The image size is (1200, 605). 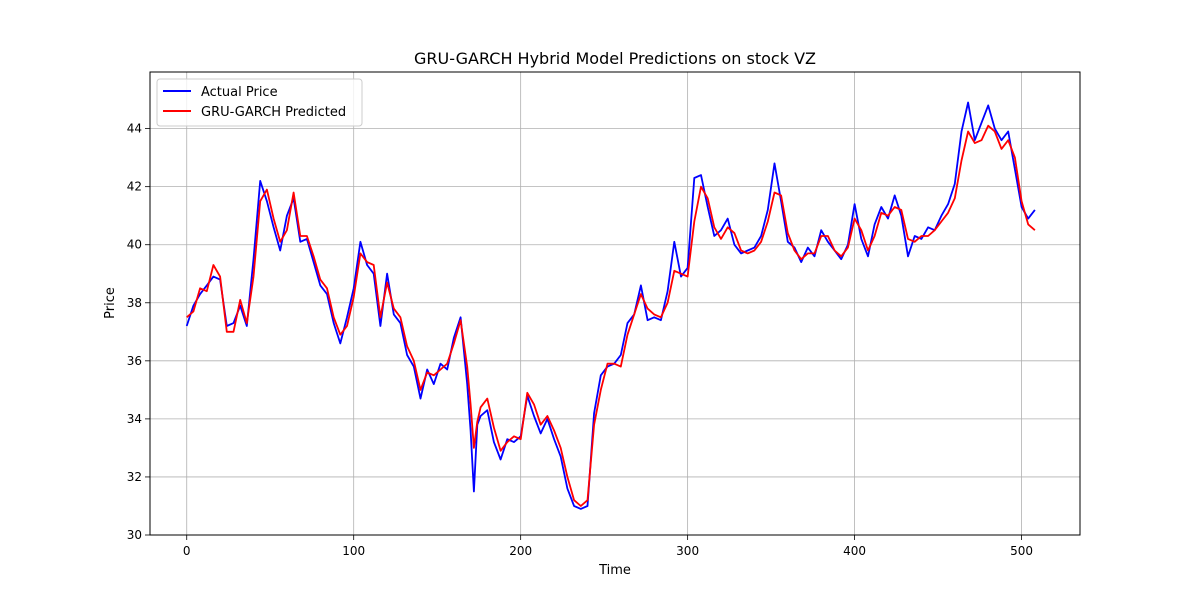 I want to click on y-tick-label: 40, so click(x=134, y=245).